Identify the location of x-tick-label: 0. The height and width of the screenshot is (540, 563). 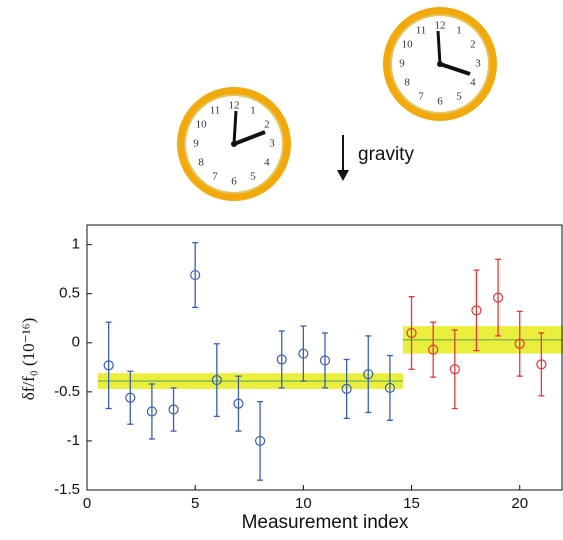
(87, 503).